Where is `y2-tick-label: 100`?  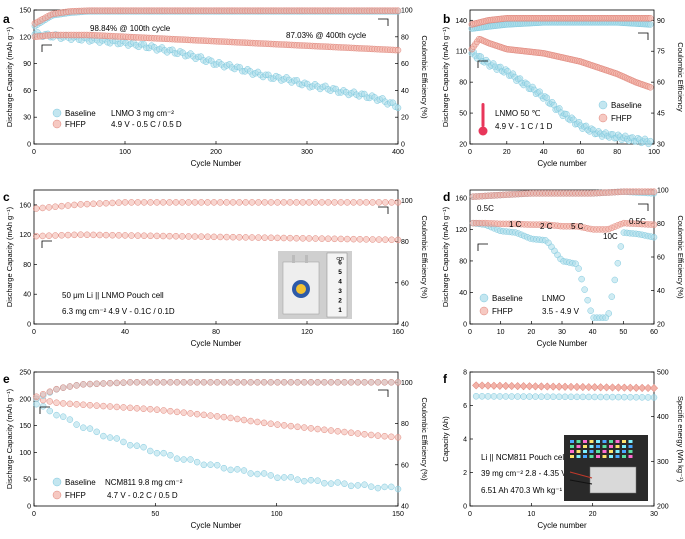 y2-tick-label: 100 is located at coordinates (407, 201).